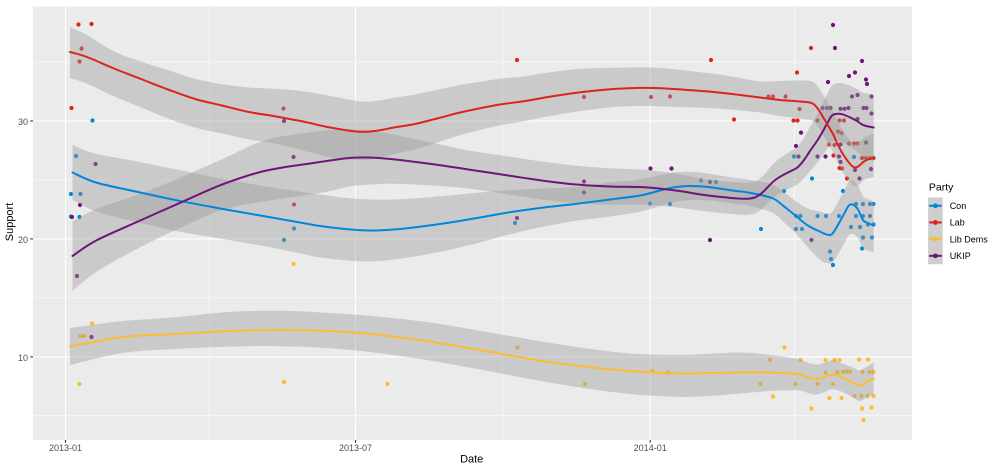 The image size is (1000, 476). What do you see at coordinates (23, 358) in the screenshot?
I see `svg-text: 10` at bounding box center [23, 358].